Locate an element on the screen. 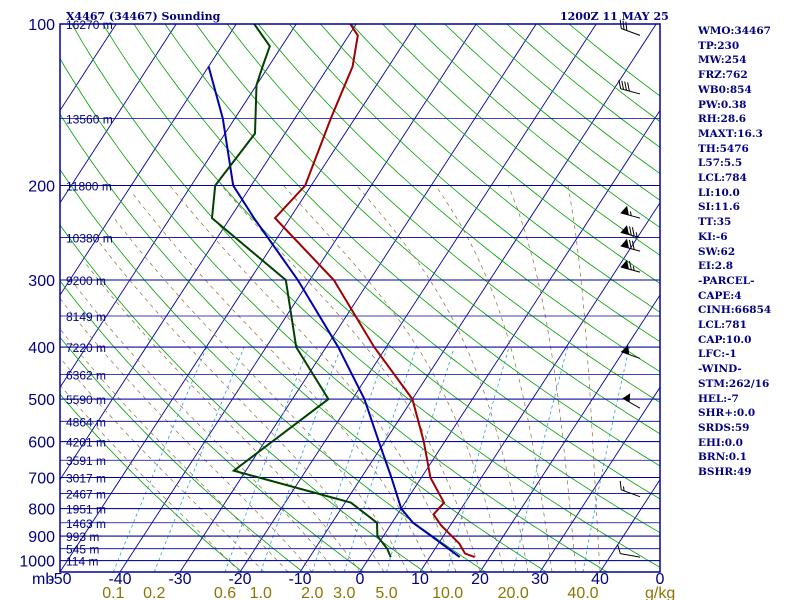 Image resolution: width=800 pixels, height=600 pixels. pressure-tick-label: 1000 is located at coordinates (37, 562).